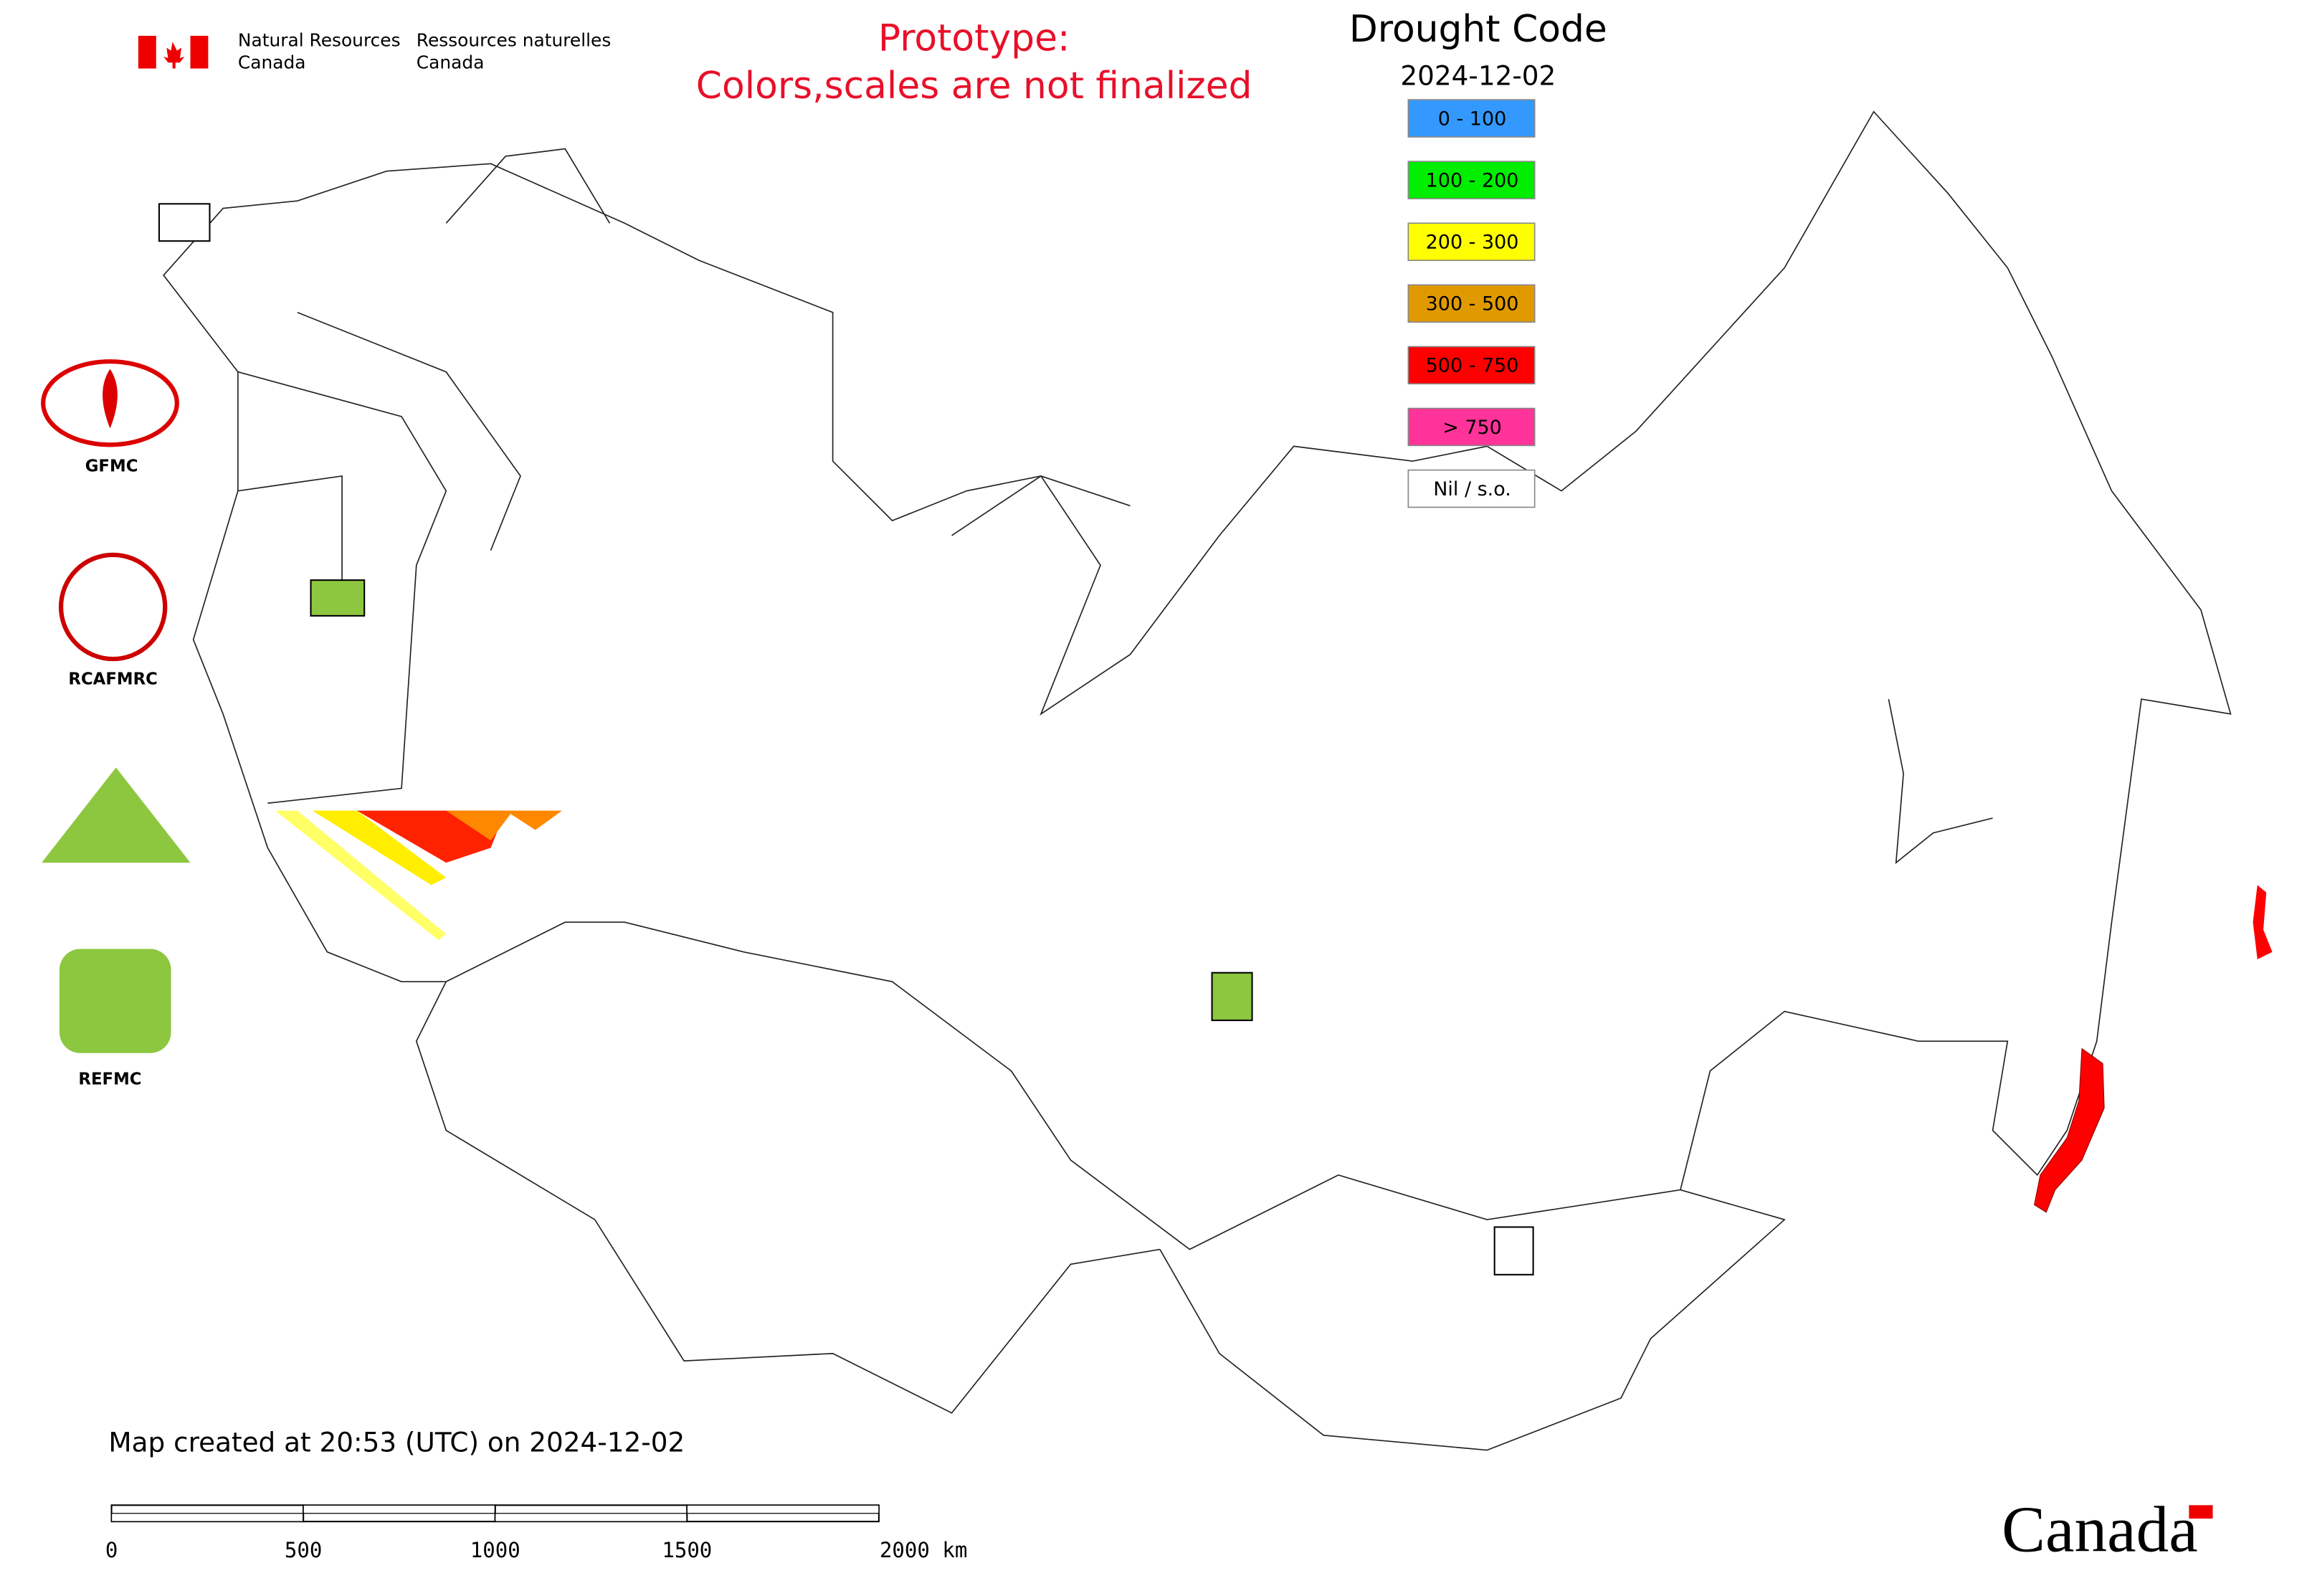 Image resolution: width=2302 pixels, height=1596 pixels. I want to click on scale-label: 1000, so click(495, 1550).